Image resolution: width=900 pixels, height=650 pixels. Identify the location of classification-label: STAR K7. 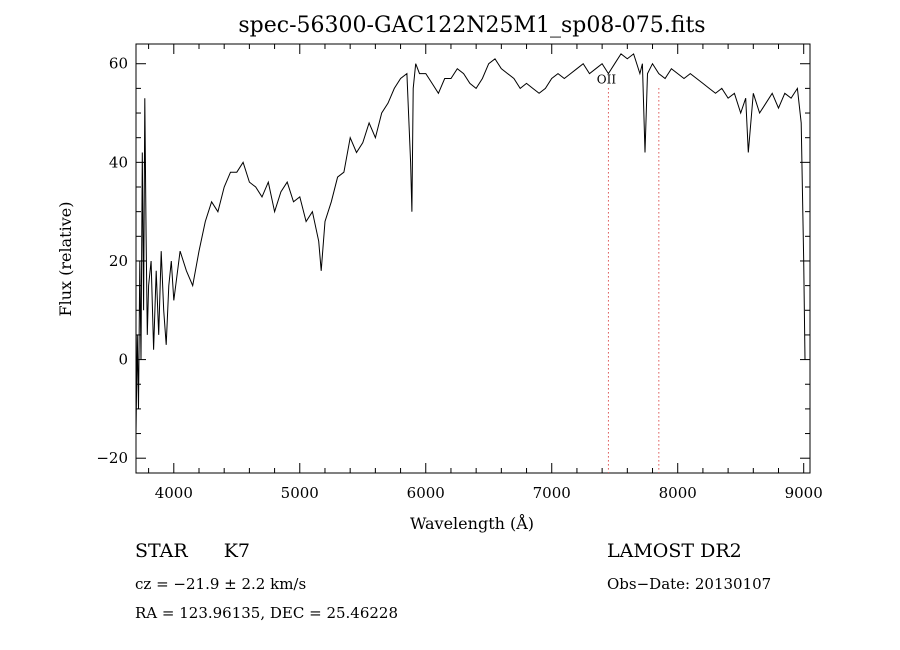
(192, 551).